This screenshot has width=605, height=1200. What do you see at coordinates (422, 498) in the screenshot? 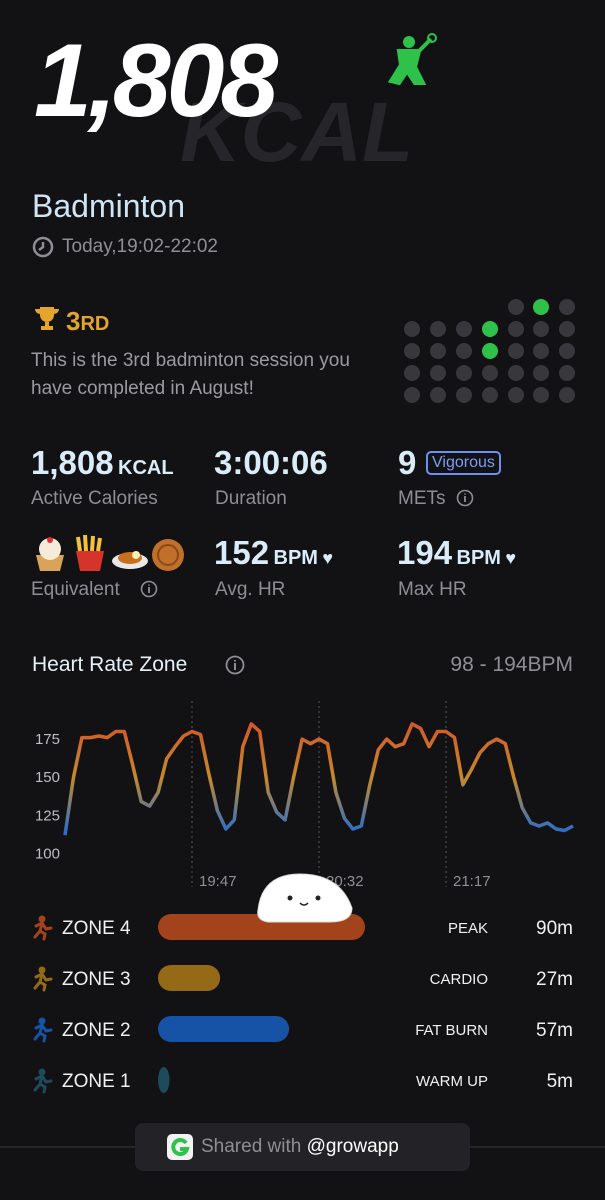
I see `stat-label: METs` at bounding box center [422, 498].